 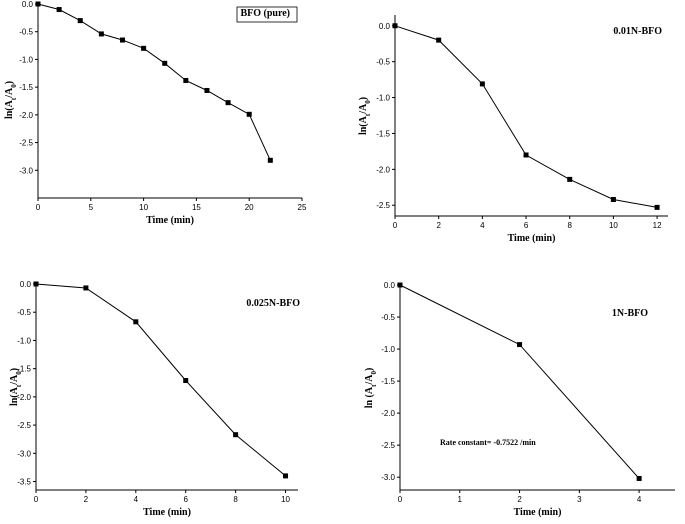 What do you see at coordinates (371, 388) in the screenshot?
I see `y-axis-label: ln (At/A0)` at bounding box center [371, 388].